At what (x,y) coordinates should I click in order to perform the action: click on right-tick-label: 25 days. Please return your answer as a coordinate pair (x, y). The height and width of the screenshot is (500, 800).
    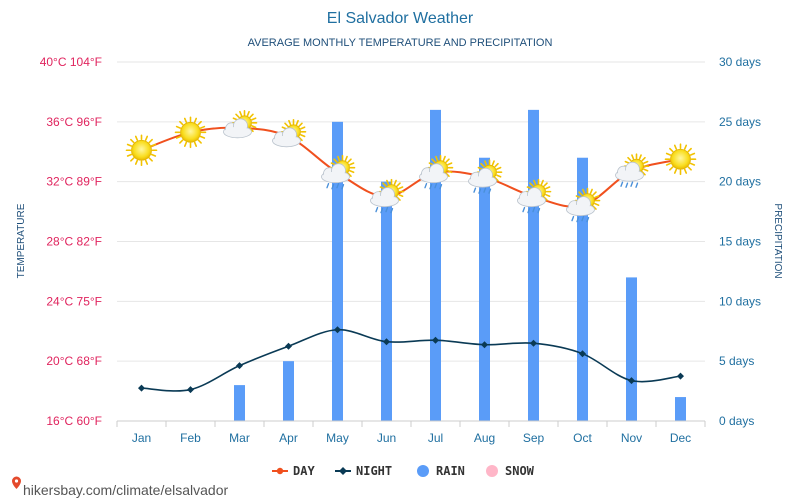
    Looking at the image, I should click on (740, 122).